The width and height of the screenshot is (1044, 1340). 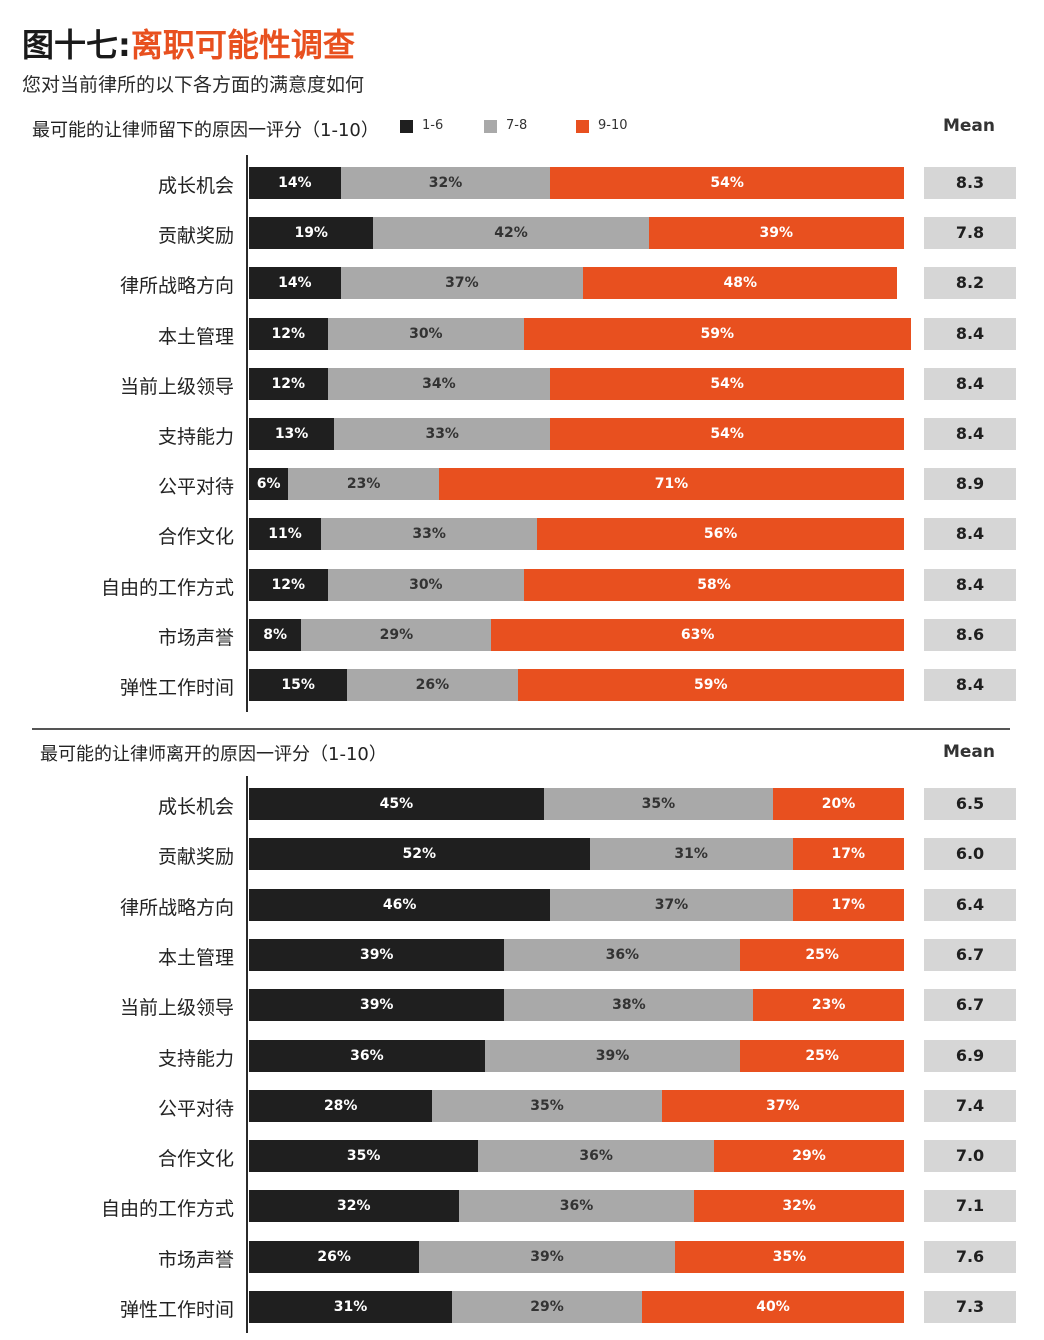 I want to click on bar-segment-9-10: 17%, so click(x=848, y=854).